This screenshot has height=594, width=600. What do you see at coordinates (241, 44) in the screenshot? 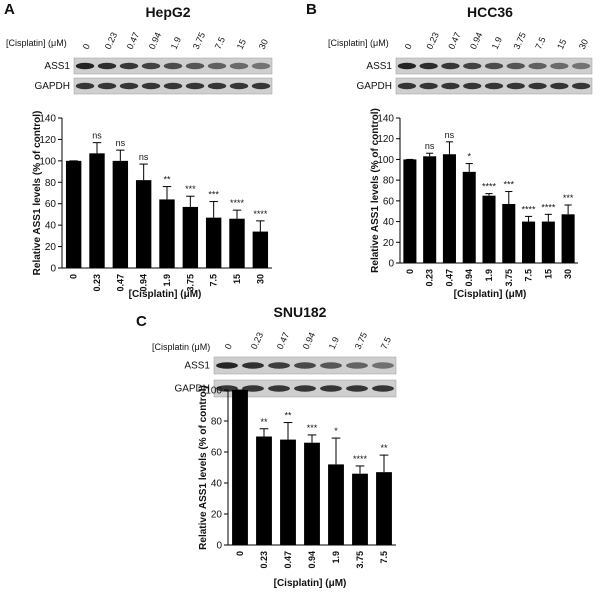
I see `blot-lane-label: 15` at bounding box center [241, 44].